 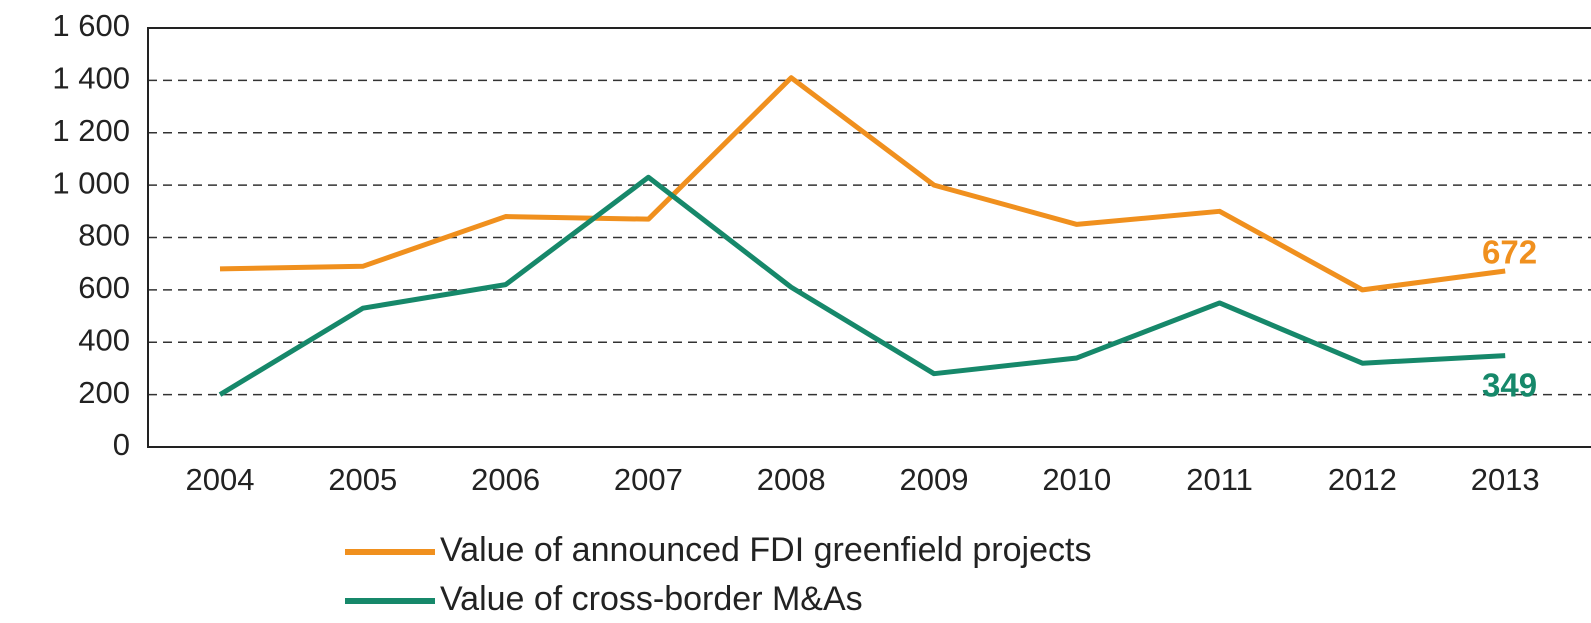 What do you see at coordinates (1505, 479) in the screenshot?
I see `x-tick-label: 2013` at bounding box center [1505, 479].